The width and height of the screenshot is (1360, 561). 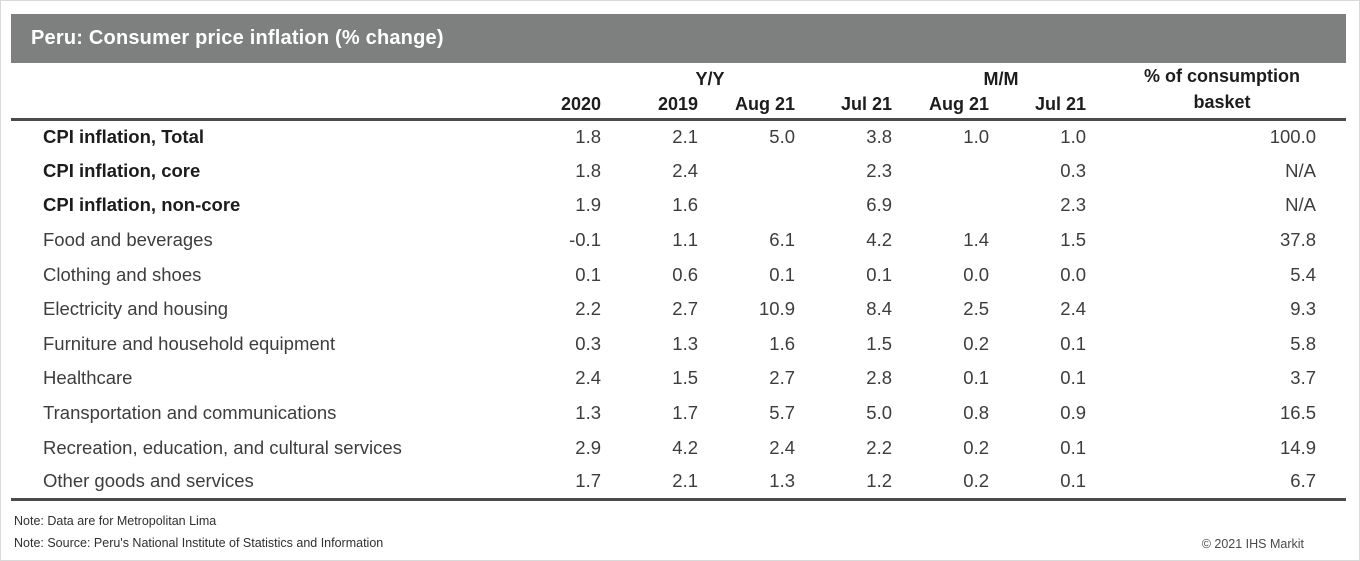 I want to click on group-header-row: Y/Y M/M % of consumption basket, so click(x=679, y=92).